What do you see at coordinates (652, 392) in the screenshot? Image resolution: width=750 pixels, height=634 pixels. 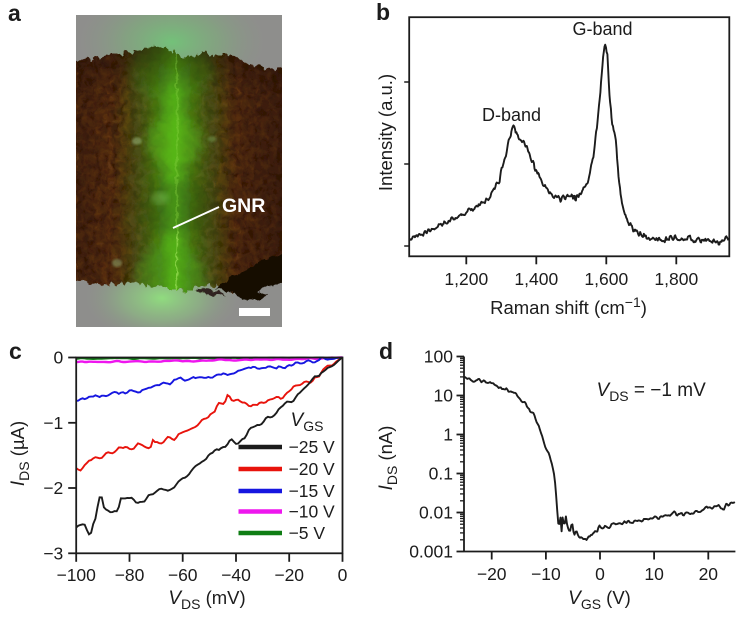 I see `svg-text: VDS = −1 mV` at bounding box center [652, 392].